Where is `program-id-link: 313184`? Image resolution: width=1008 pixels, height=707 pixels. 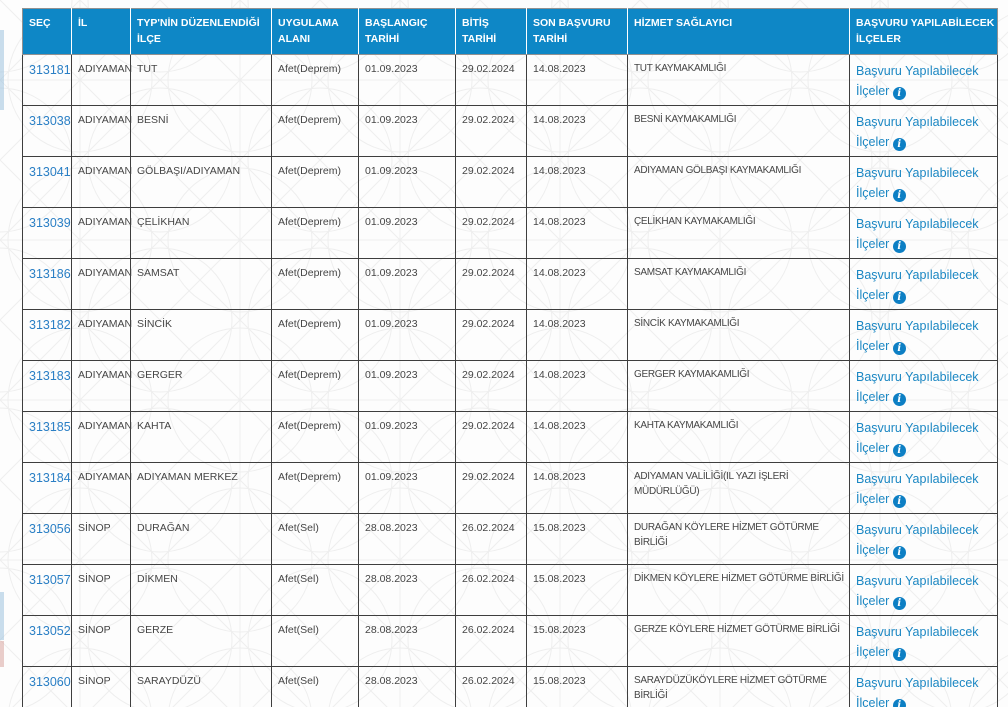
program-id-link: 313184 is located at coordinates (50, 477).